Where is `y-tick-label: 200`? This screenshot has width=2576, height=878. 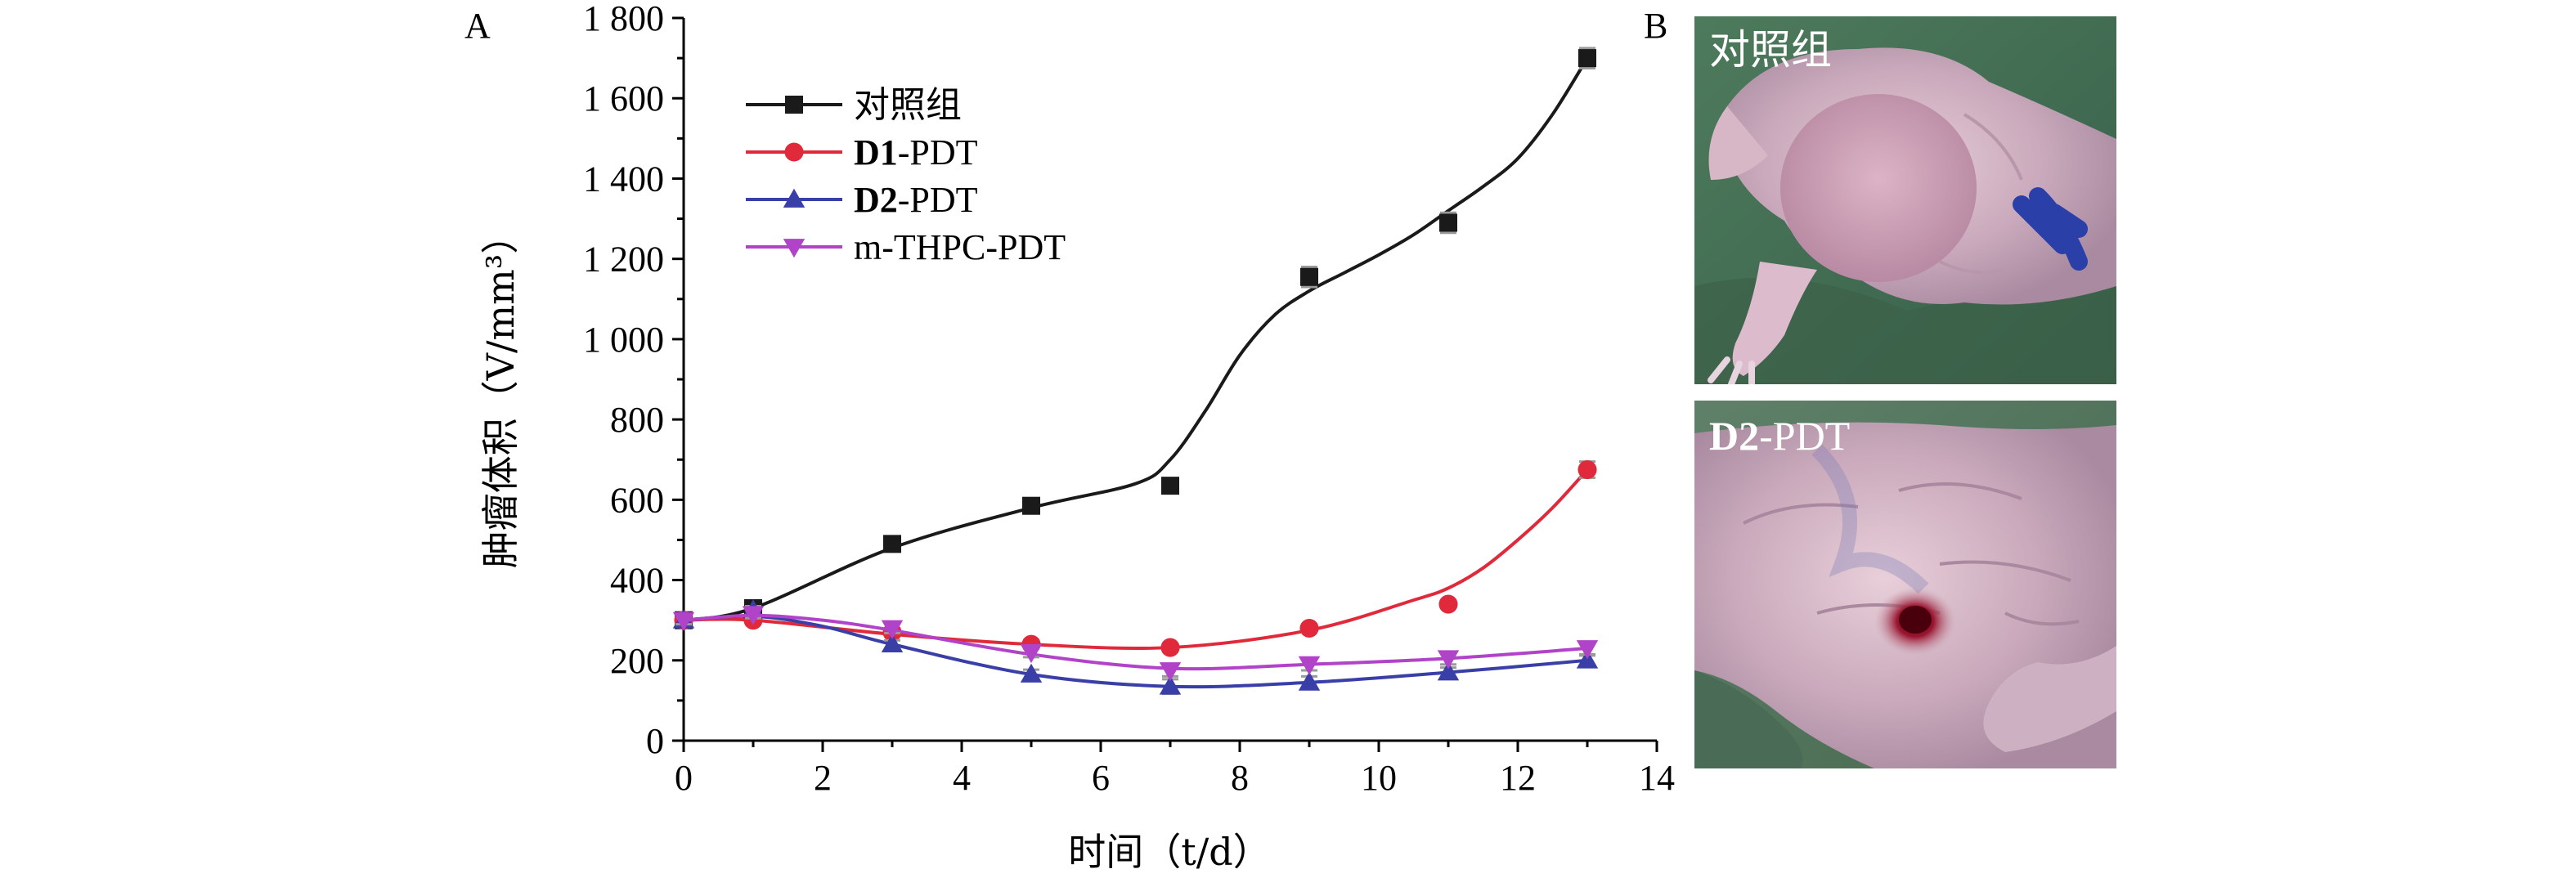
y-tick-label: 200 is located at coordinates (637, 661).